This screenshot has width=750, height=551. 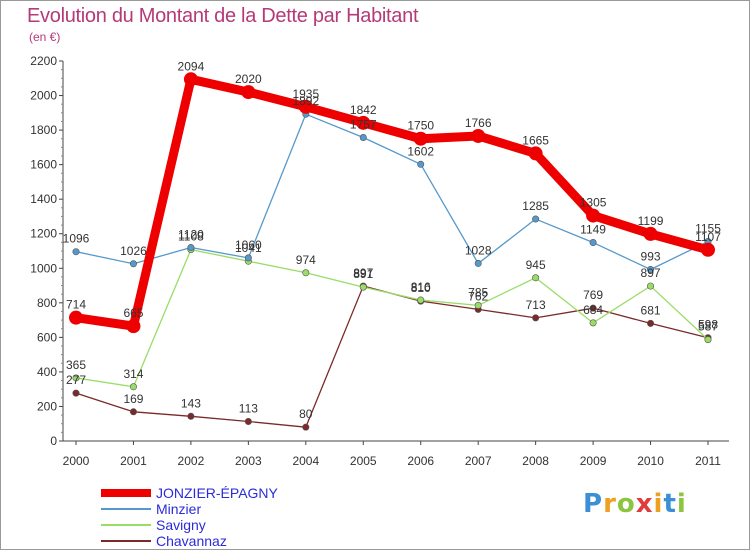 What do you see at coordinates (363, 110) in the screenshot?
I see `data-label-0: 1842` at bounding box center [363, 110].